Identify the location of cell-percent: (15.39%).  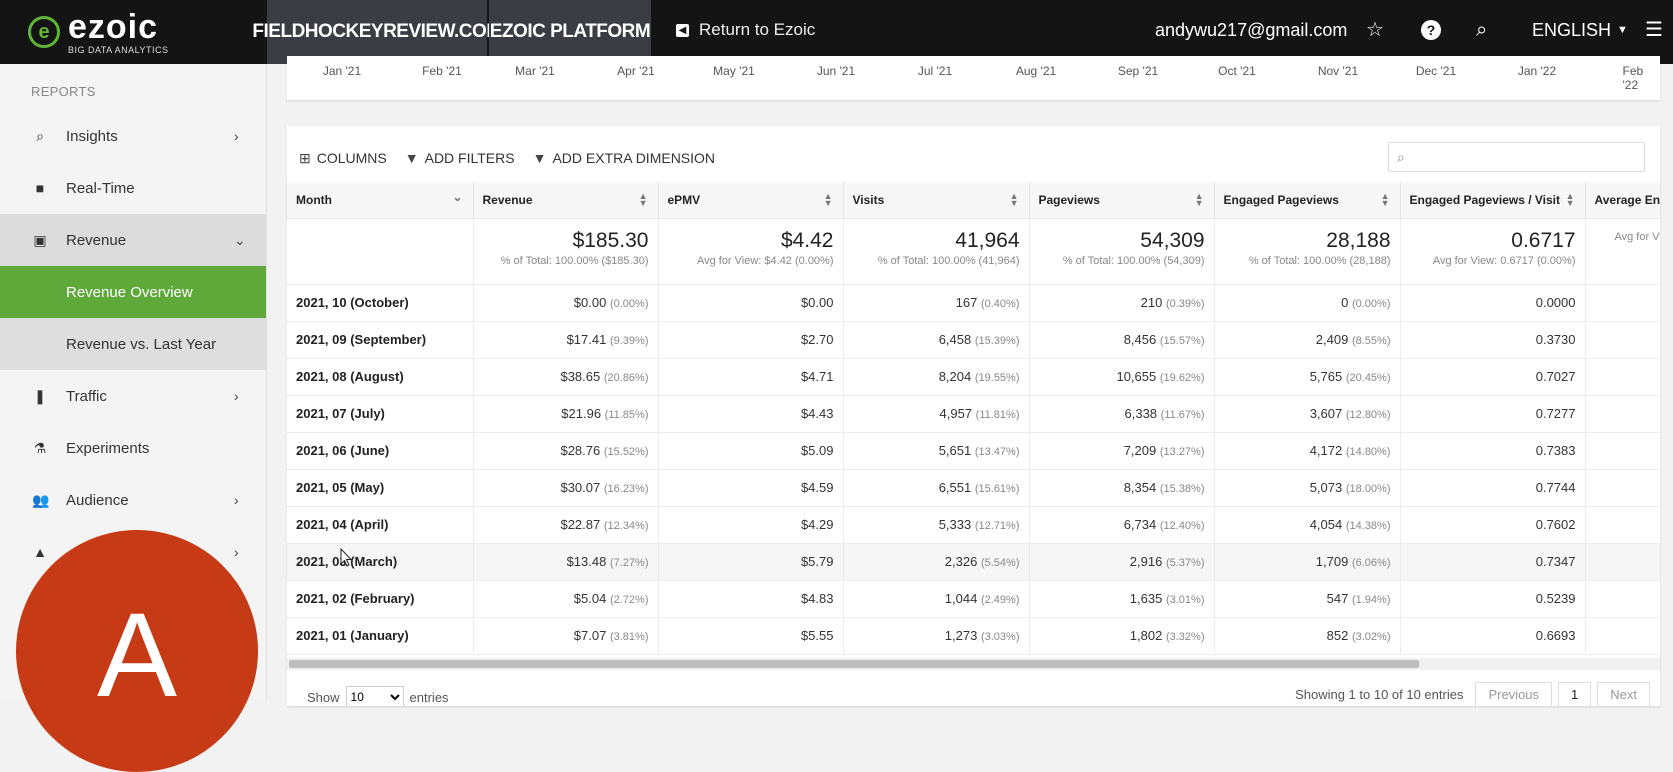
(997, 341).